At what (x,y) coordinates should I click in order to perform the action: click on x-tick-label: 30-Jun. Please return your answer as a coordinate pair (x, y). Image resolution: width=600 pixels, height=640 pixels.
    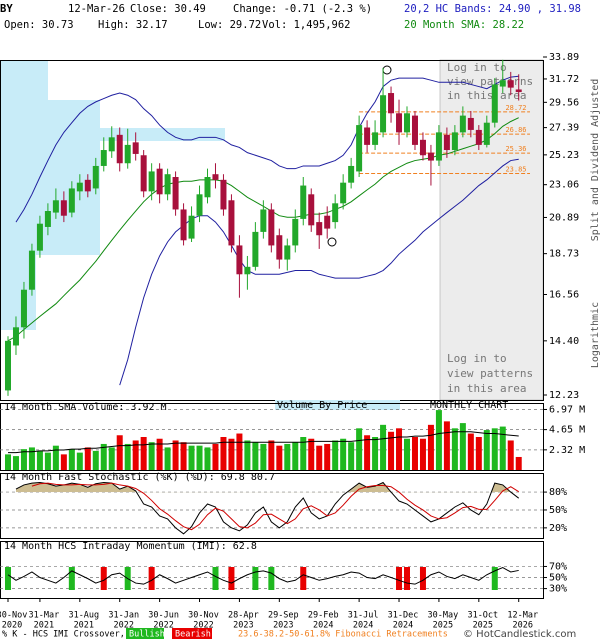
    Looking at the image, I should click on (163, 616).